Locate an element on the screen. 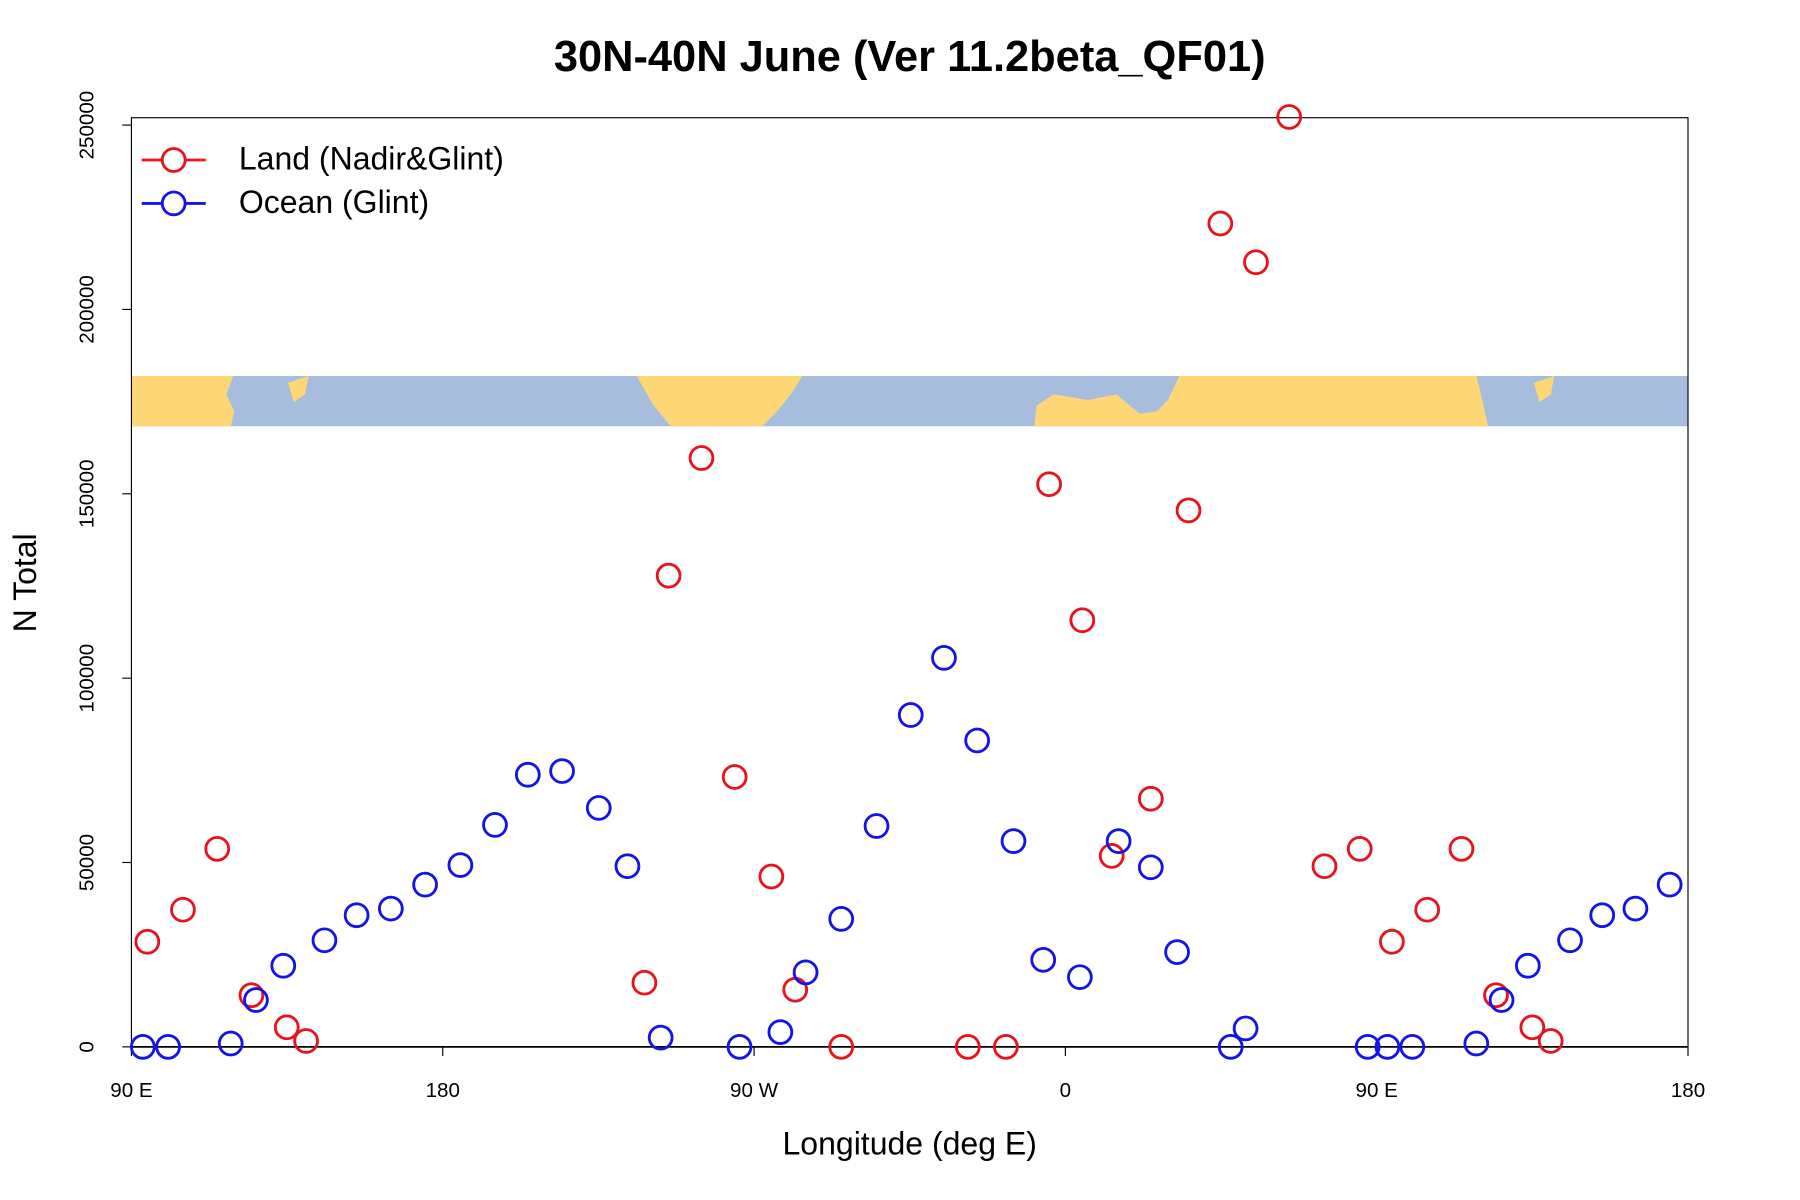 Image resolution: width=1800 pixels, height=1200 pixels. x-tick-label: 0 is located at coordinates (1065, 1090).